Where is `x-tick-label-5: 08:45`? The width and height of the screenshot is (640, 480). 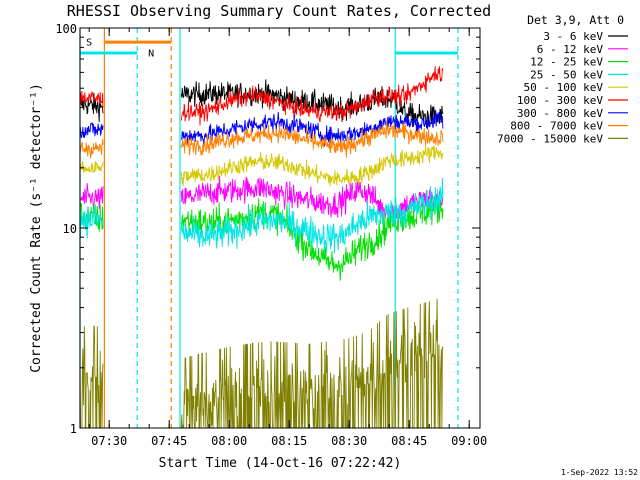
x-tick-label-5: 08:45 is located at coordinates (409, 441).